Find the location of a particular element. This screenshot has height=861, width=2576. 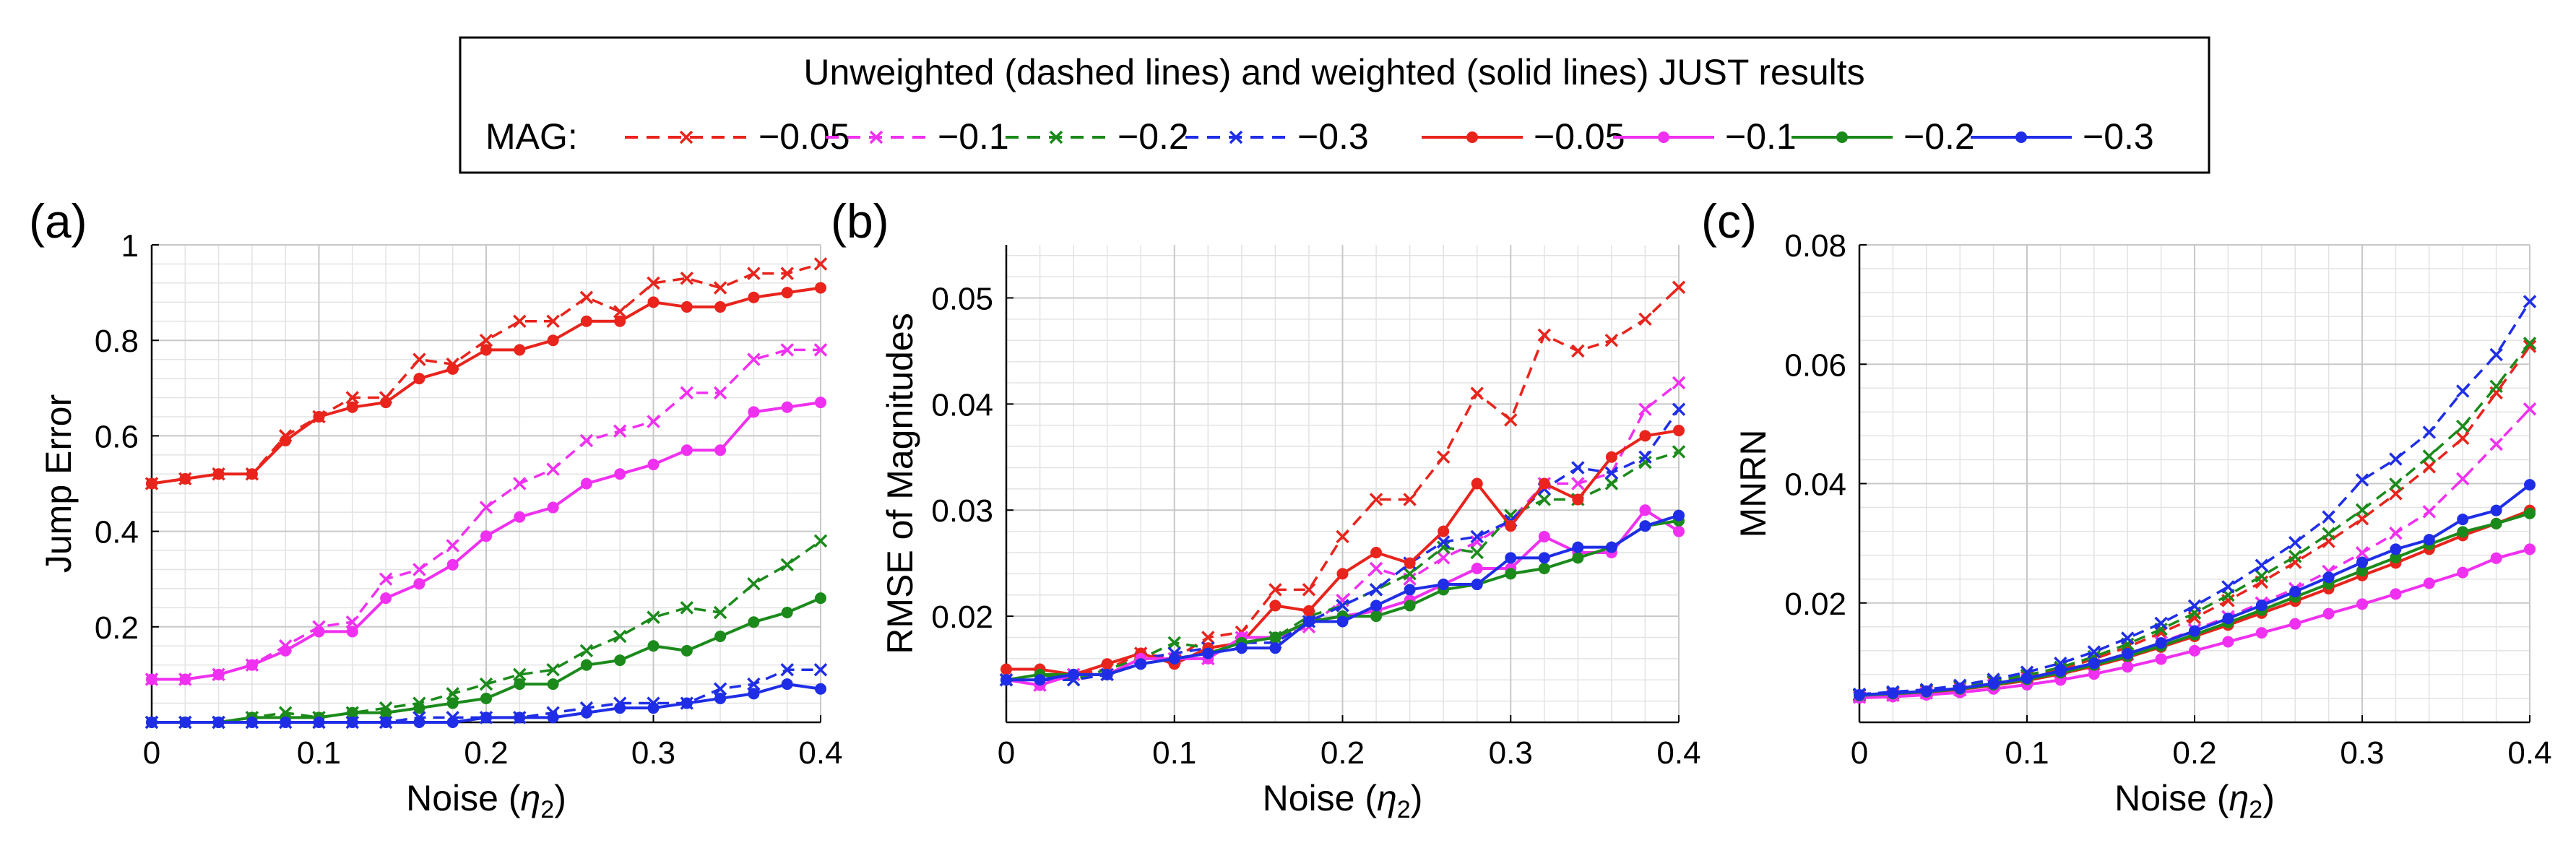

panel-letter: (b) is located at coordinates (860, 221).